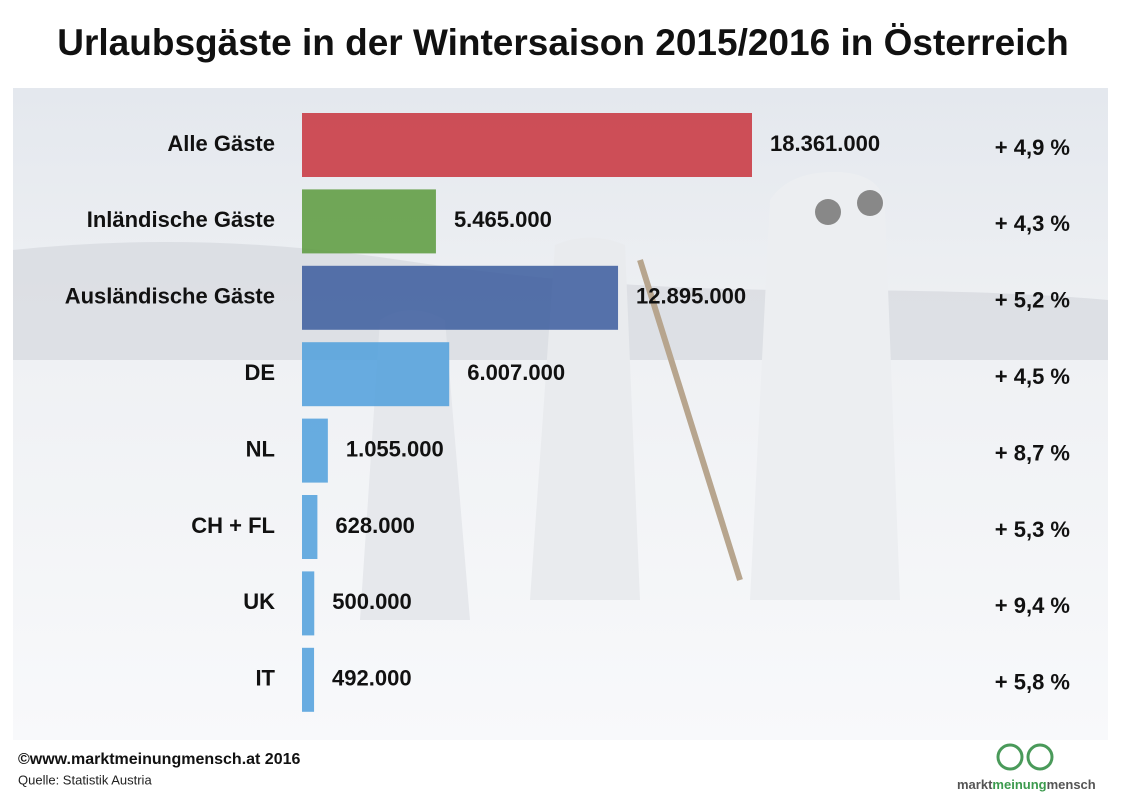 This screenshot has height=807, width=1127. Describe the element at coordinates (260, 448) in the screenshot. I see `category-label: NL` at that location.